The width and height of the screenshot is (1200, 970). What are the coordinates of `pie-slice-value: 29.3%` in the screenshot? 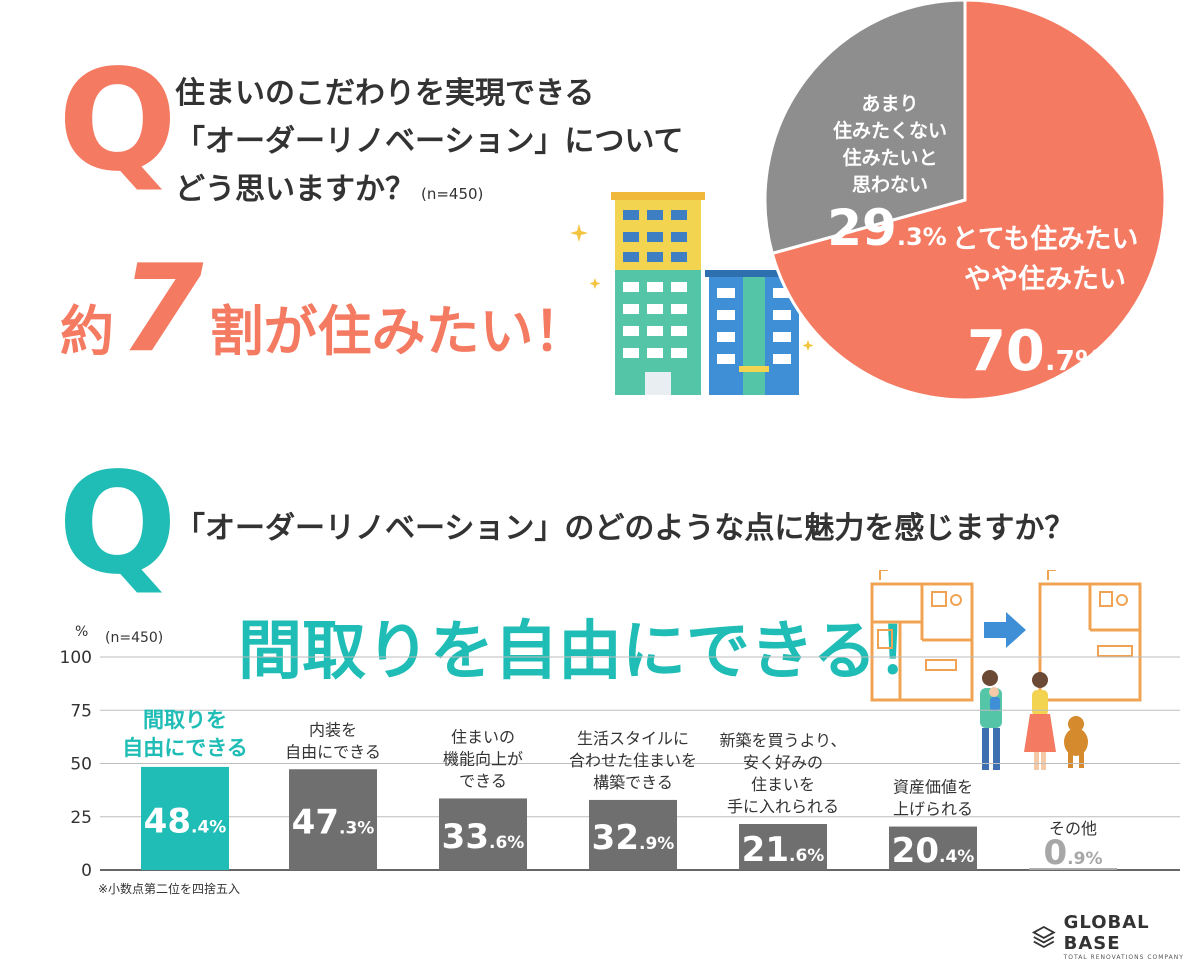 It's located at (886, 228).